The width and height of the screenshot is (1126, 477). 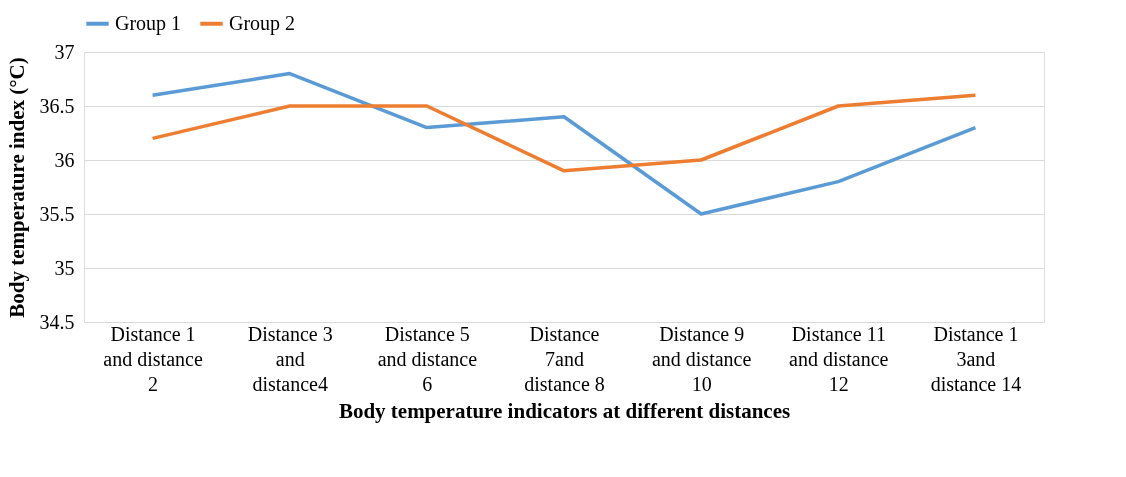 What do you see at coordinates (57, 321) in the screenshot?
I see `y-tick-label: 34.5` at bounding box center [57, 321].